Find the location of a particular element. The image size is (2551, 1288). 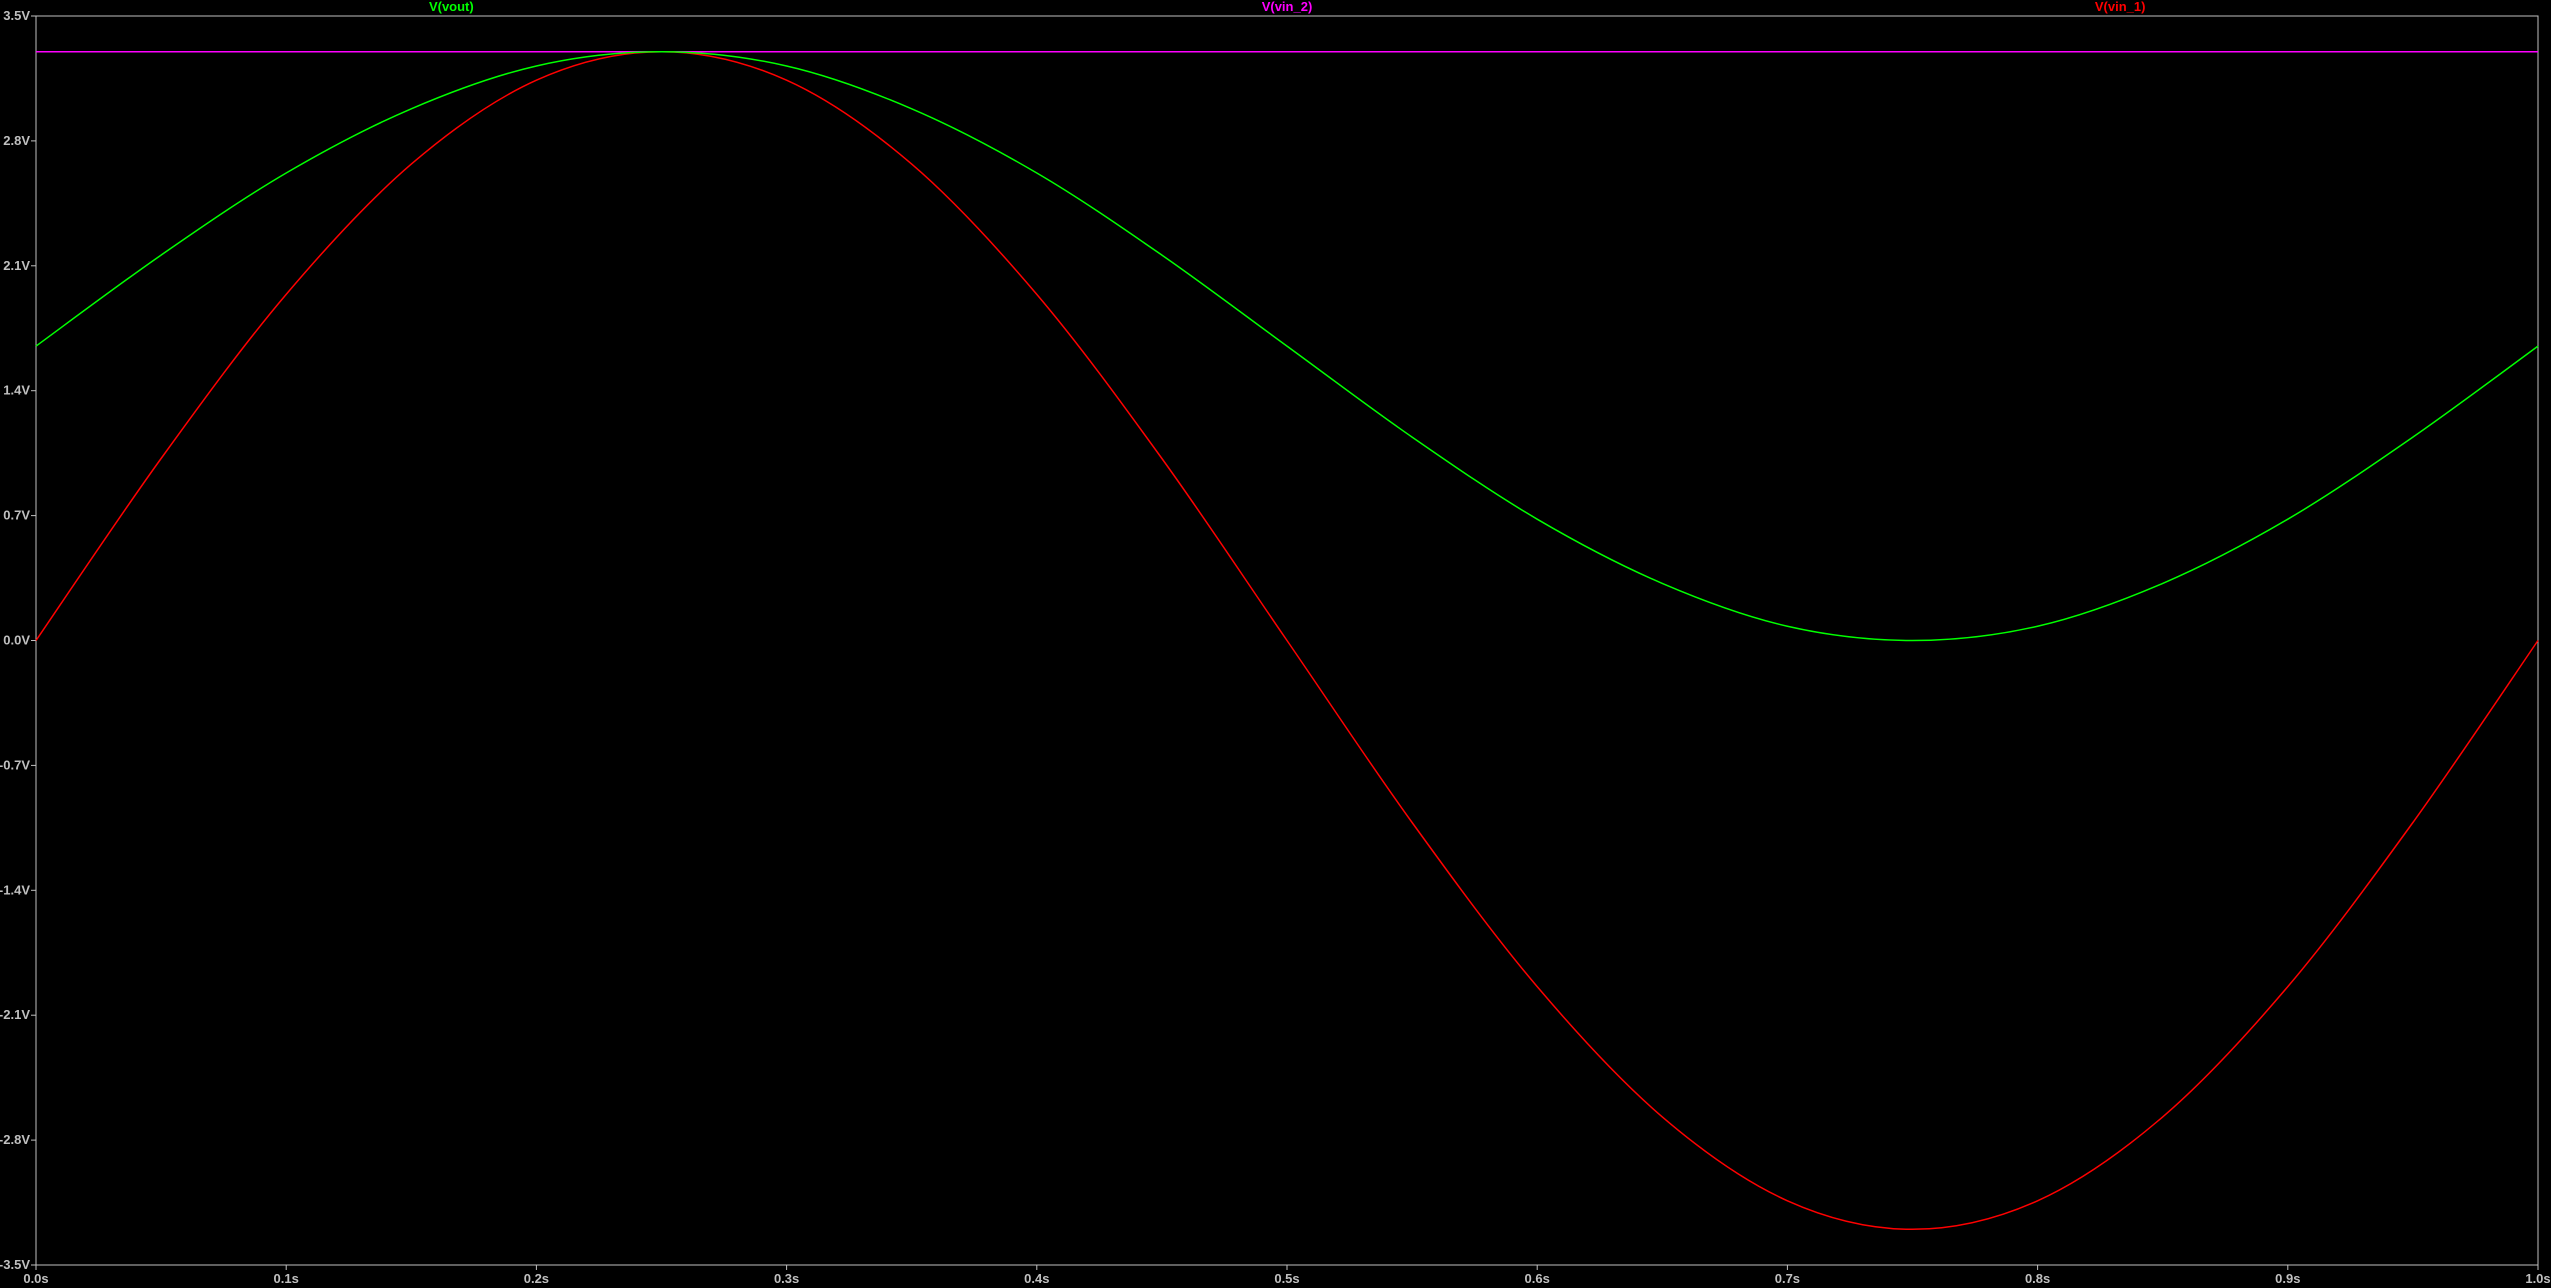

x-tick-label: 0.9s is located at coordinates (2287, 1278).